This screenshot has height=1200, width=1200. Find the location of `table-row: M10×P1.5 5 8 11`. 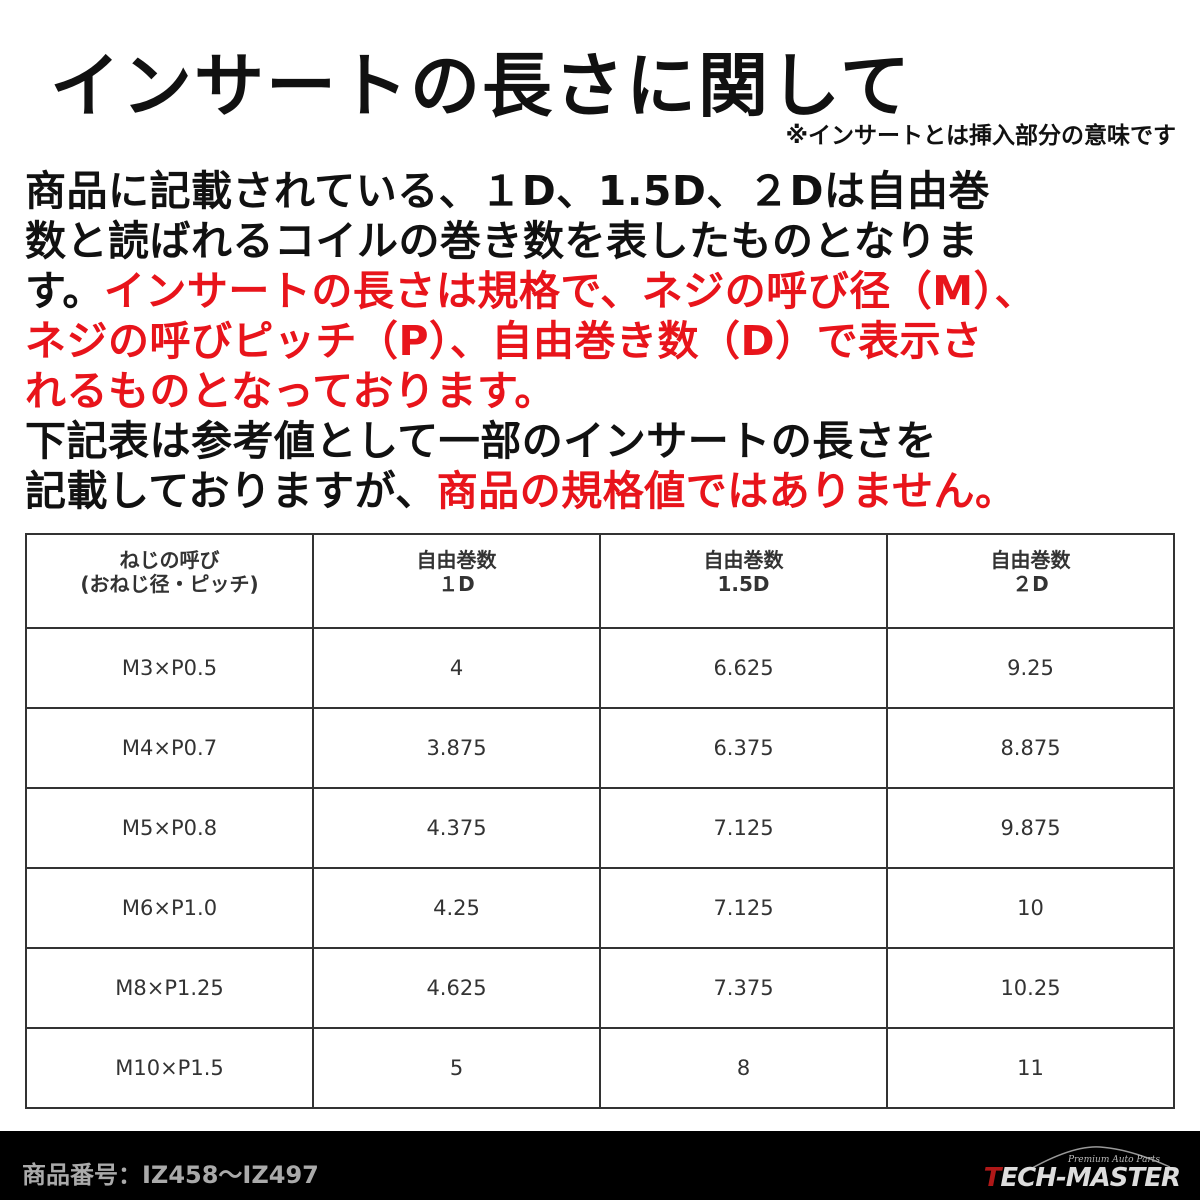

table-row: M10×P1.5 5 8 11 is located at coordinates (600, 1068).